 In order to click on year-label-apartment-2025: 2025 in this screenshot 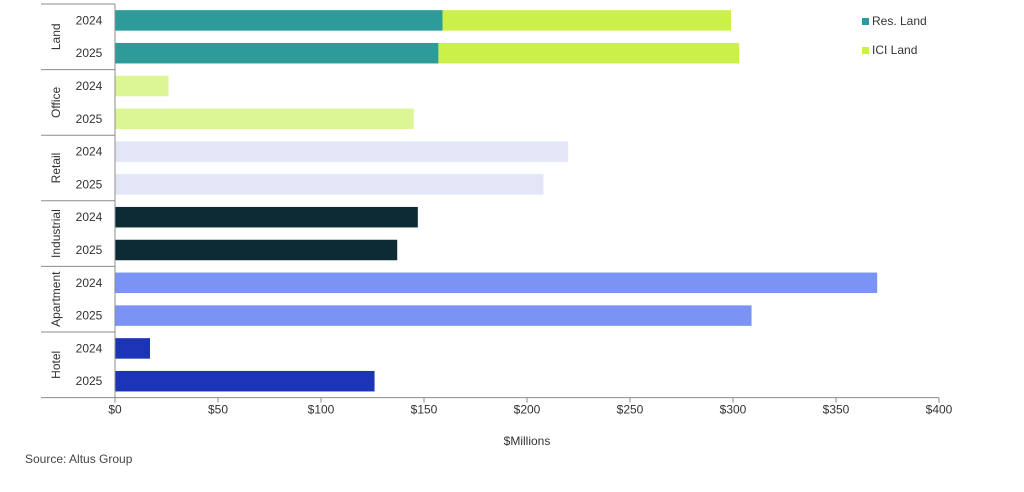, I will do `click(89, 316)`.